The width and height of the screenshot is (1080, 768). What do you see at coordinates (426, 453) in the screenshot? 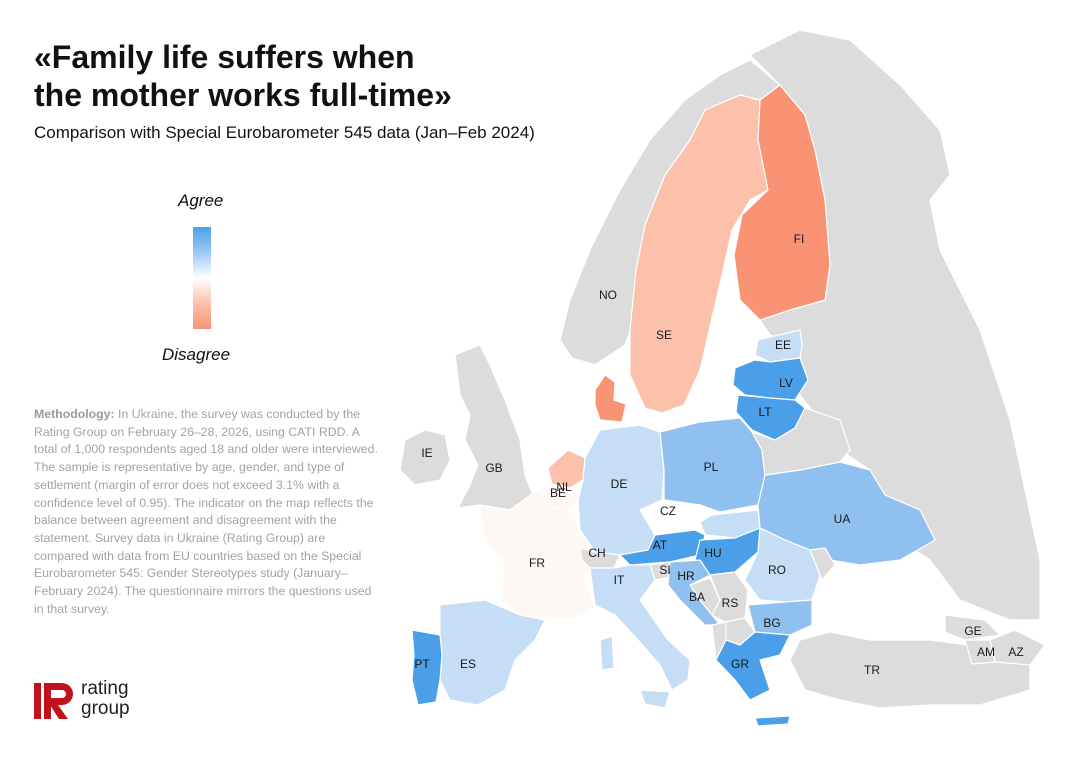
I see `country-label-IE: IE` at bounding box center [426, 453].